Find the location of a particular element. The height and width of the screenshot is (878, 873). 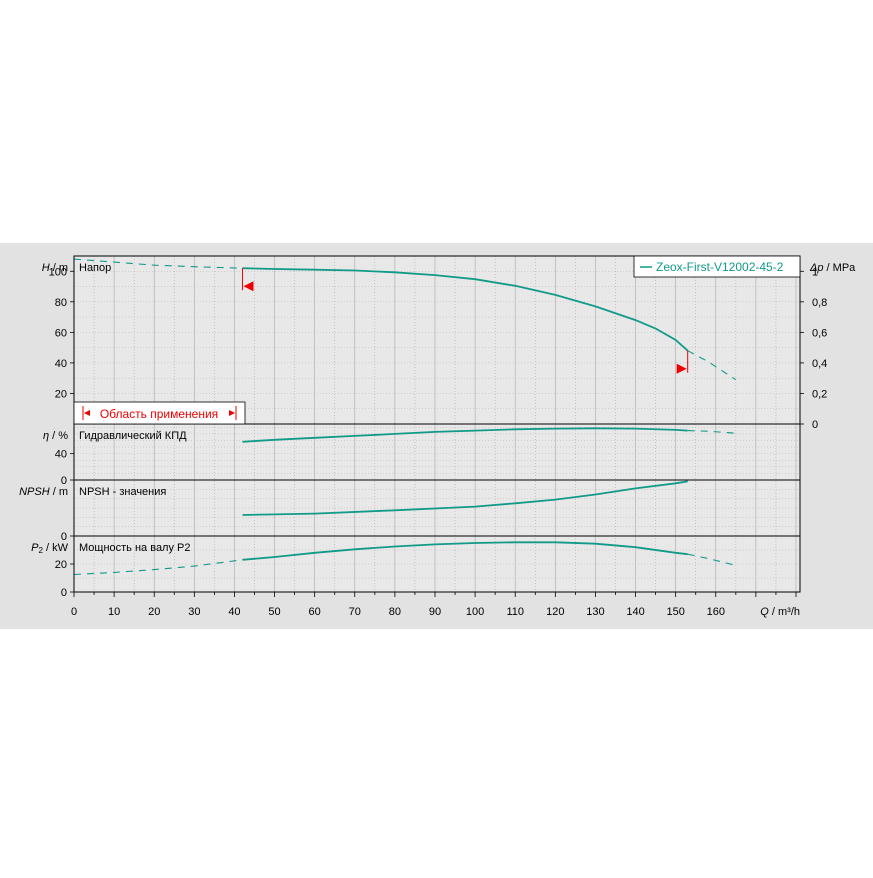

curve-power-dashed-left is located at coordinates (158, 567).